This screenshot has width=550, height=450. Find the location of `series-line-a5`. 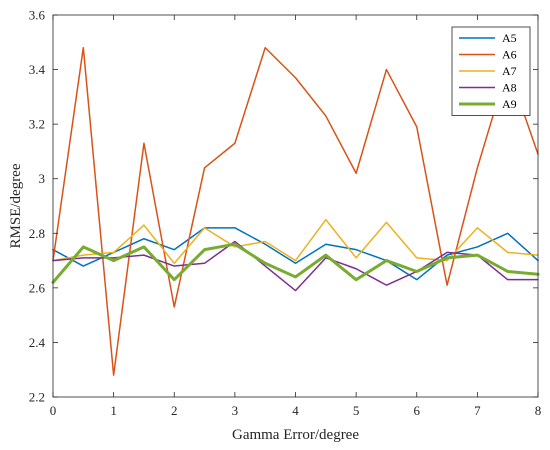

series-line-a5 is located at coordinates (295, 254).